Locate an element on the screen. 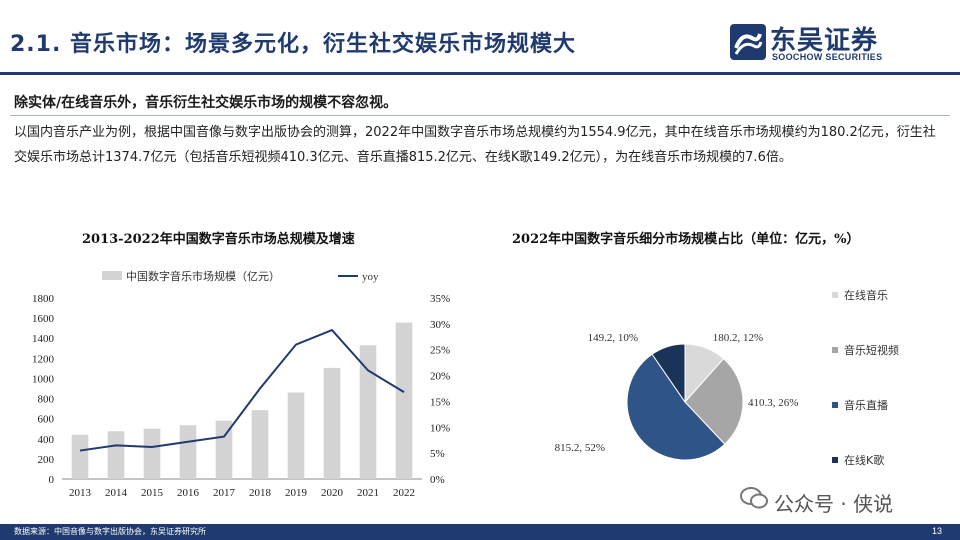  left-tick-label: 1600 is located at coordinates (43, 319).